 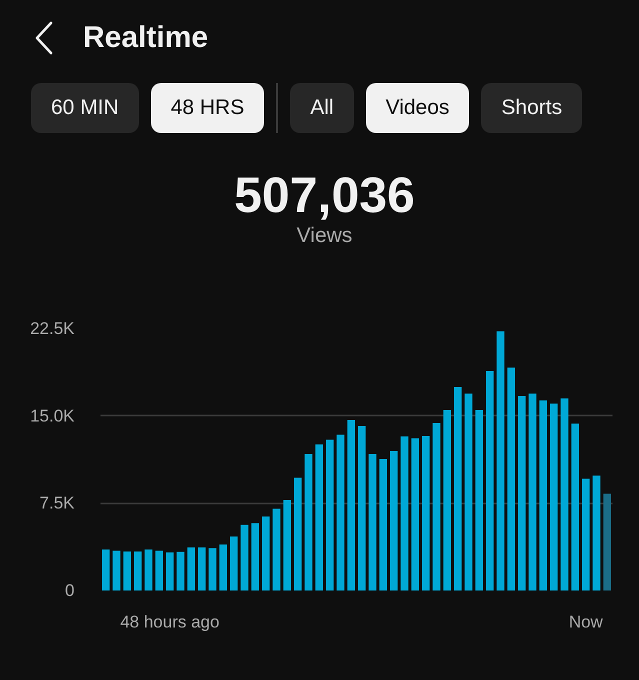 What do you see at coordinates (418, 108) in the screenshot?
I see `text: Videos` at bounding box center [418, 108].